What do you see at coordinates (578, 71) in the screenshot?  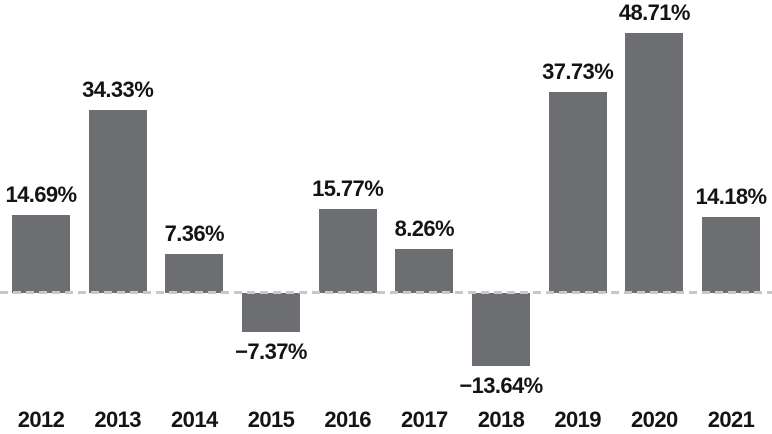 I see `value-label-2019: 37.73%` at bounding box center [578, 71].